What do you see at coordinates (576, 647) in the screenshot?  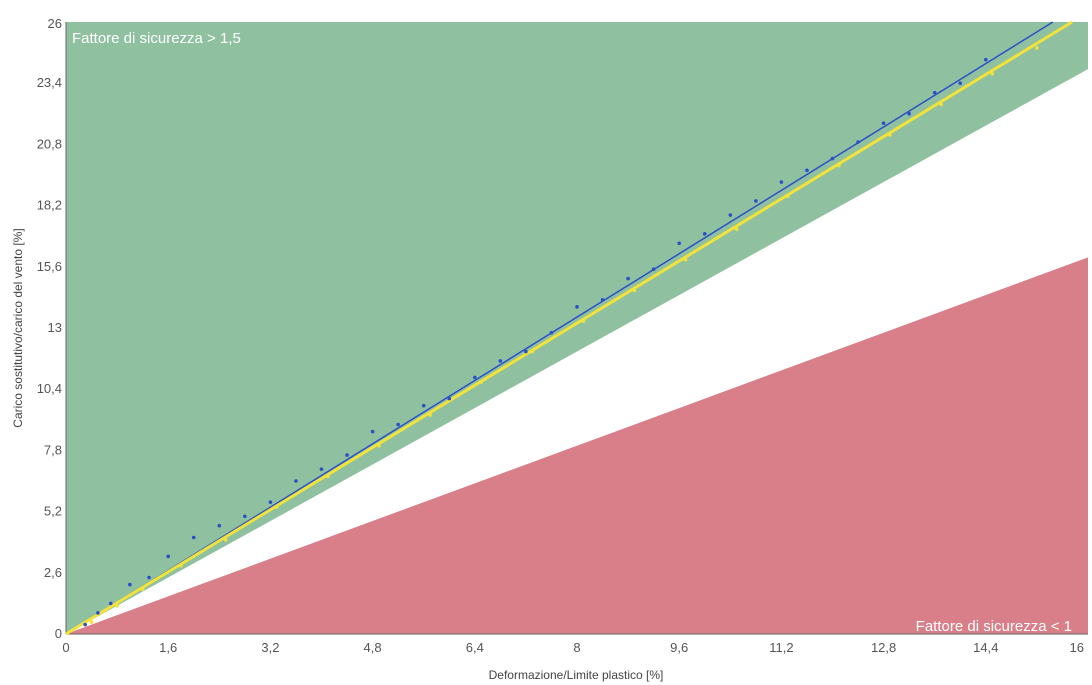 I see `x-tick-label: 8` at bounding box center [576, 647].